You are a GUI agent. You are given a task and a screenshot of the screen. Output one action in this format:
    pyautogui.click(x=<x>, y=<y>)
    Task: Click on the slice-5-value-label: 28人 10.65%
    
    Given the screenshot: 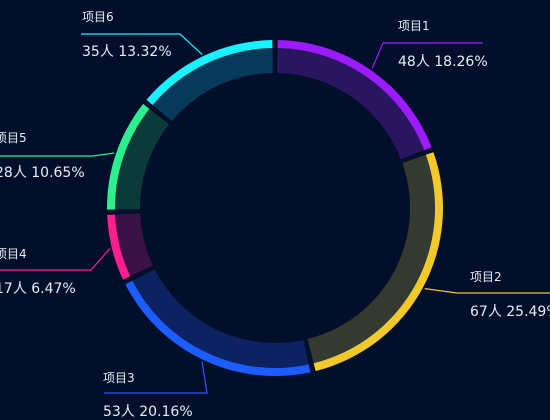 What is the action you would take?
    pyautogui.click(x=42, y=173)
    